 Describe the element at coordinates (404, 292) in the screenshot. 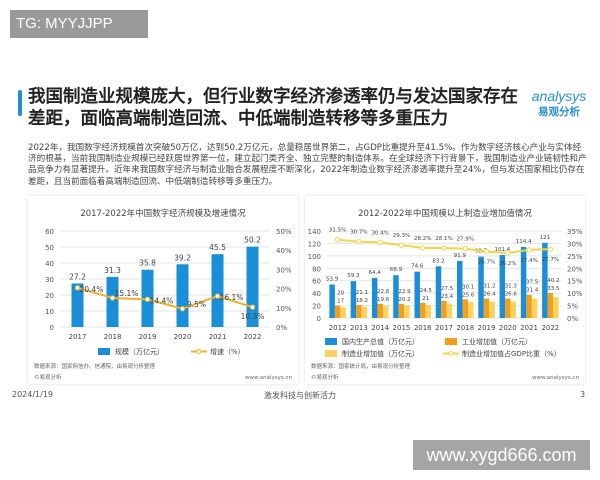

I see `data-label: 22.9` at that location.